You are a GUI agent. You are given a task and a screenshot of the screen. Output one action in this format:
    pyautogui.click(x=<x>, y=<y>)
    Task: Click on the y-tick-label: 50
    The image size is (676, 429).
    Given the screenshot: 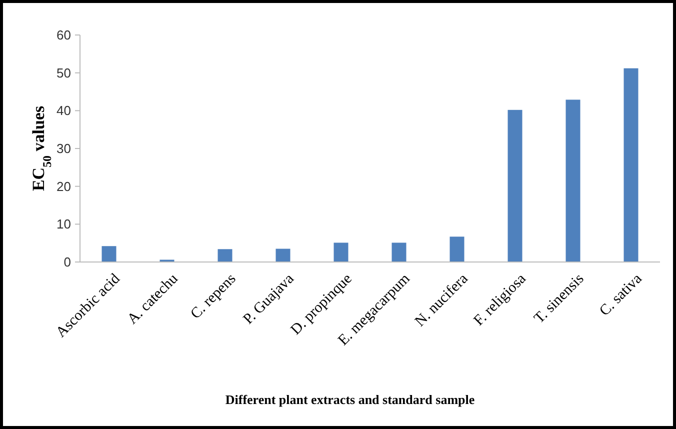 What is the action you would take?
    pyautogui.click(x=63, y=72)
    